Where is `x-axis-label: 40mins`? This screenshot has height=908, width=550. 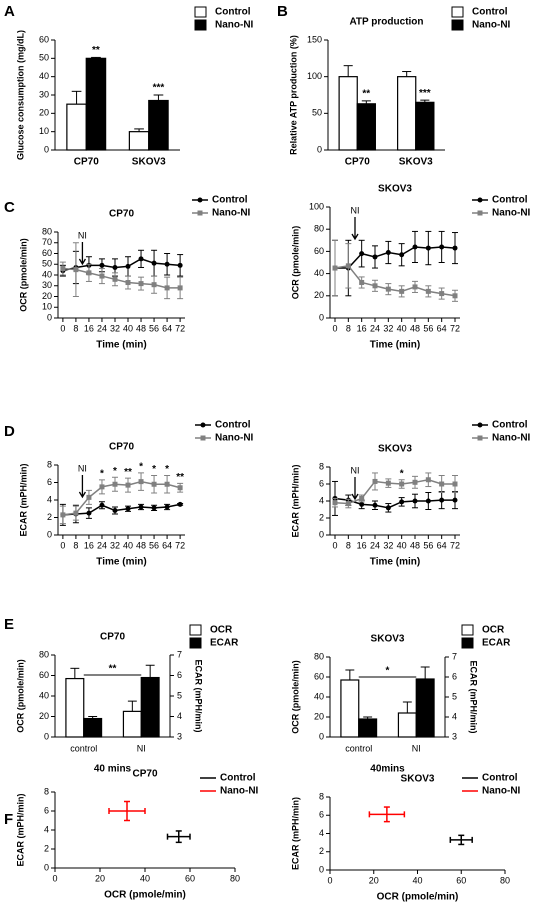 x-axis-label: 40mins is located at coordinates (387, 769).